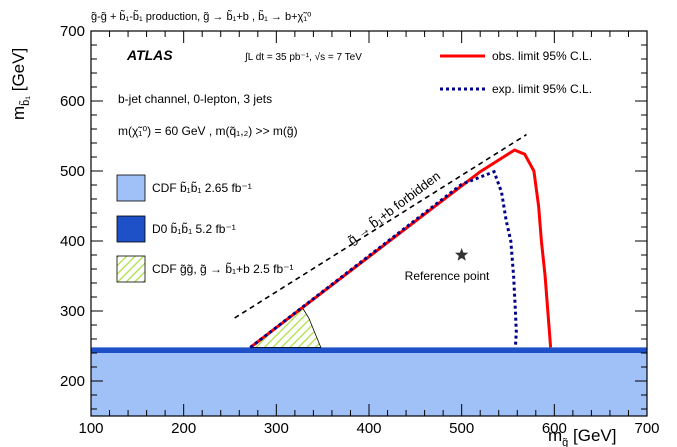 The height and width of the screenshot is (447, 677). I want to click on reference-point-star, so click(462, 254).